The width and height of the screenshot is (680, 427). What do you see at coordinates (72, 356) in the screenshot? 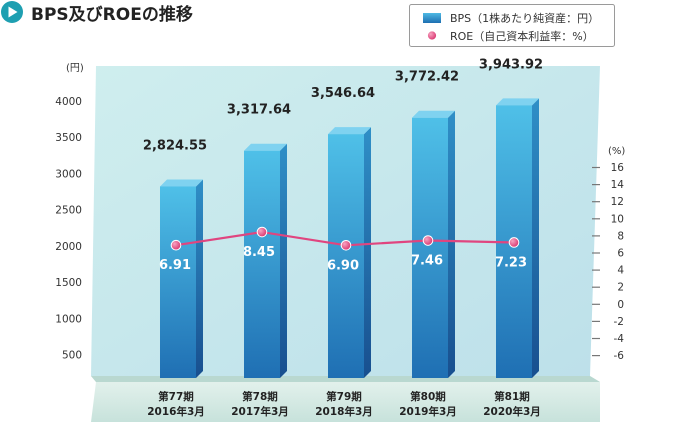
I see `y-left-tick-label: 500` at bounding box center [72, 356].